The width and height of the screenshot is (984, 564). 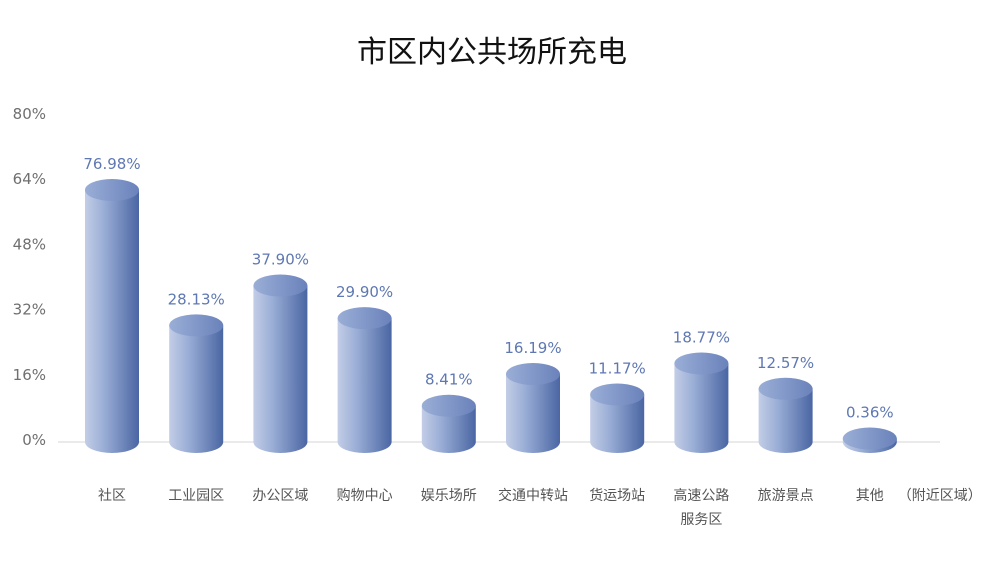 What do you see at coordinates (870, 413) in the screenshot?
I see `data-label: 0.36%` at bounding box center [870, 413].